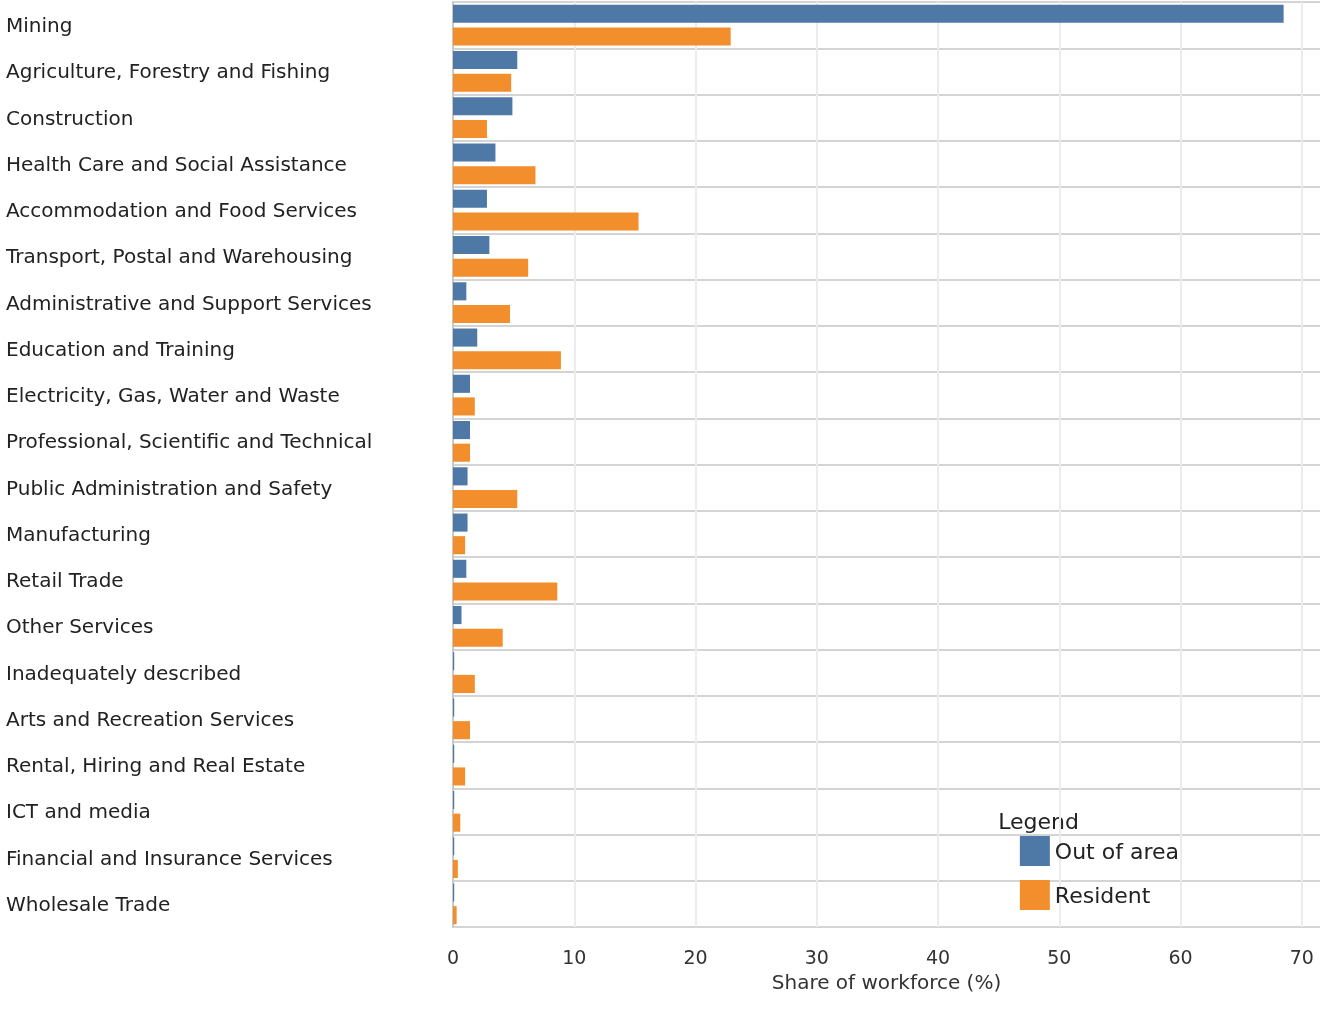 This screenshot has width=1324, height=1015. Describe the element at coordinates (169, 487) in the screenshot. I see `y-tick-label: Public Administration and Safety` at that location.